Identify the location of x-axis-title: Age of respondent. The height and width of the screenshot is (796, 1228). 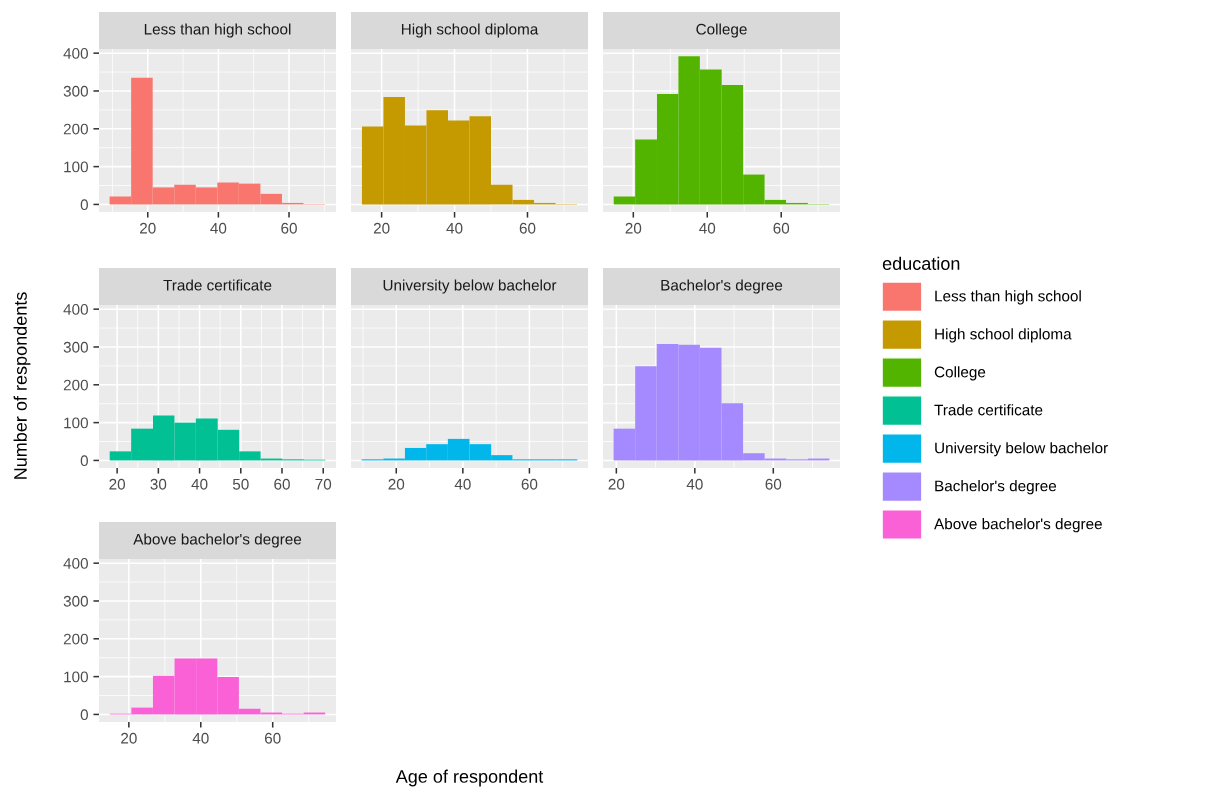
(469, 778).